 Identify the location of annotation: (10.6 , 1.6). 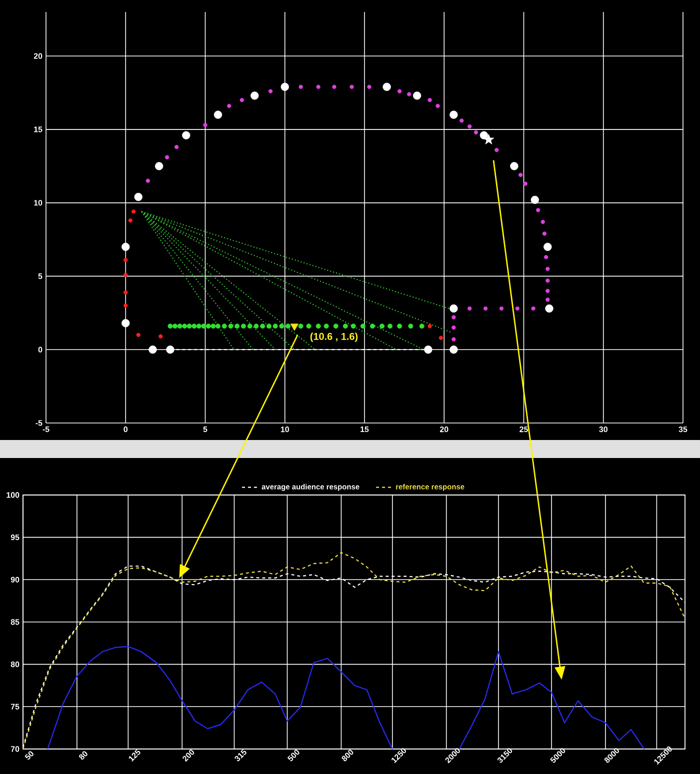
(334, 337).